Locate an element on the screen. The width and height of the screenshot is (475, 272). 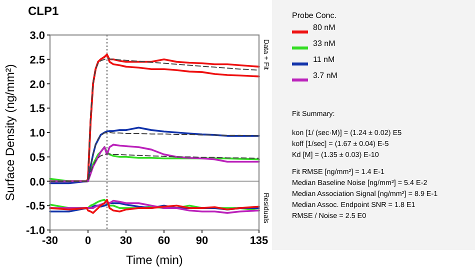
legend-label: 3.7 nM is located at coordinates (325, 75).